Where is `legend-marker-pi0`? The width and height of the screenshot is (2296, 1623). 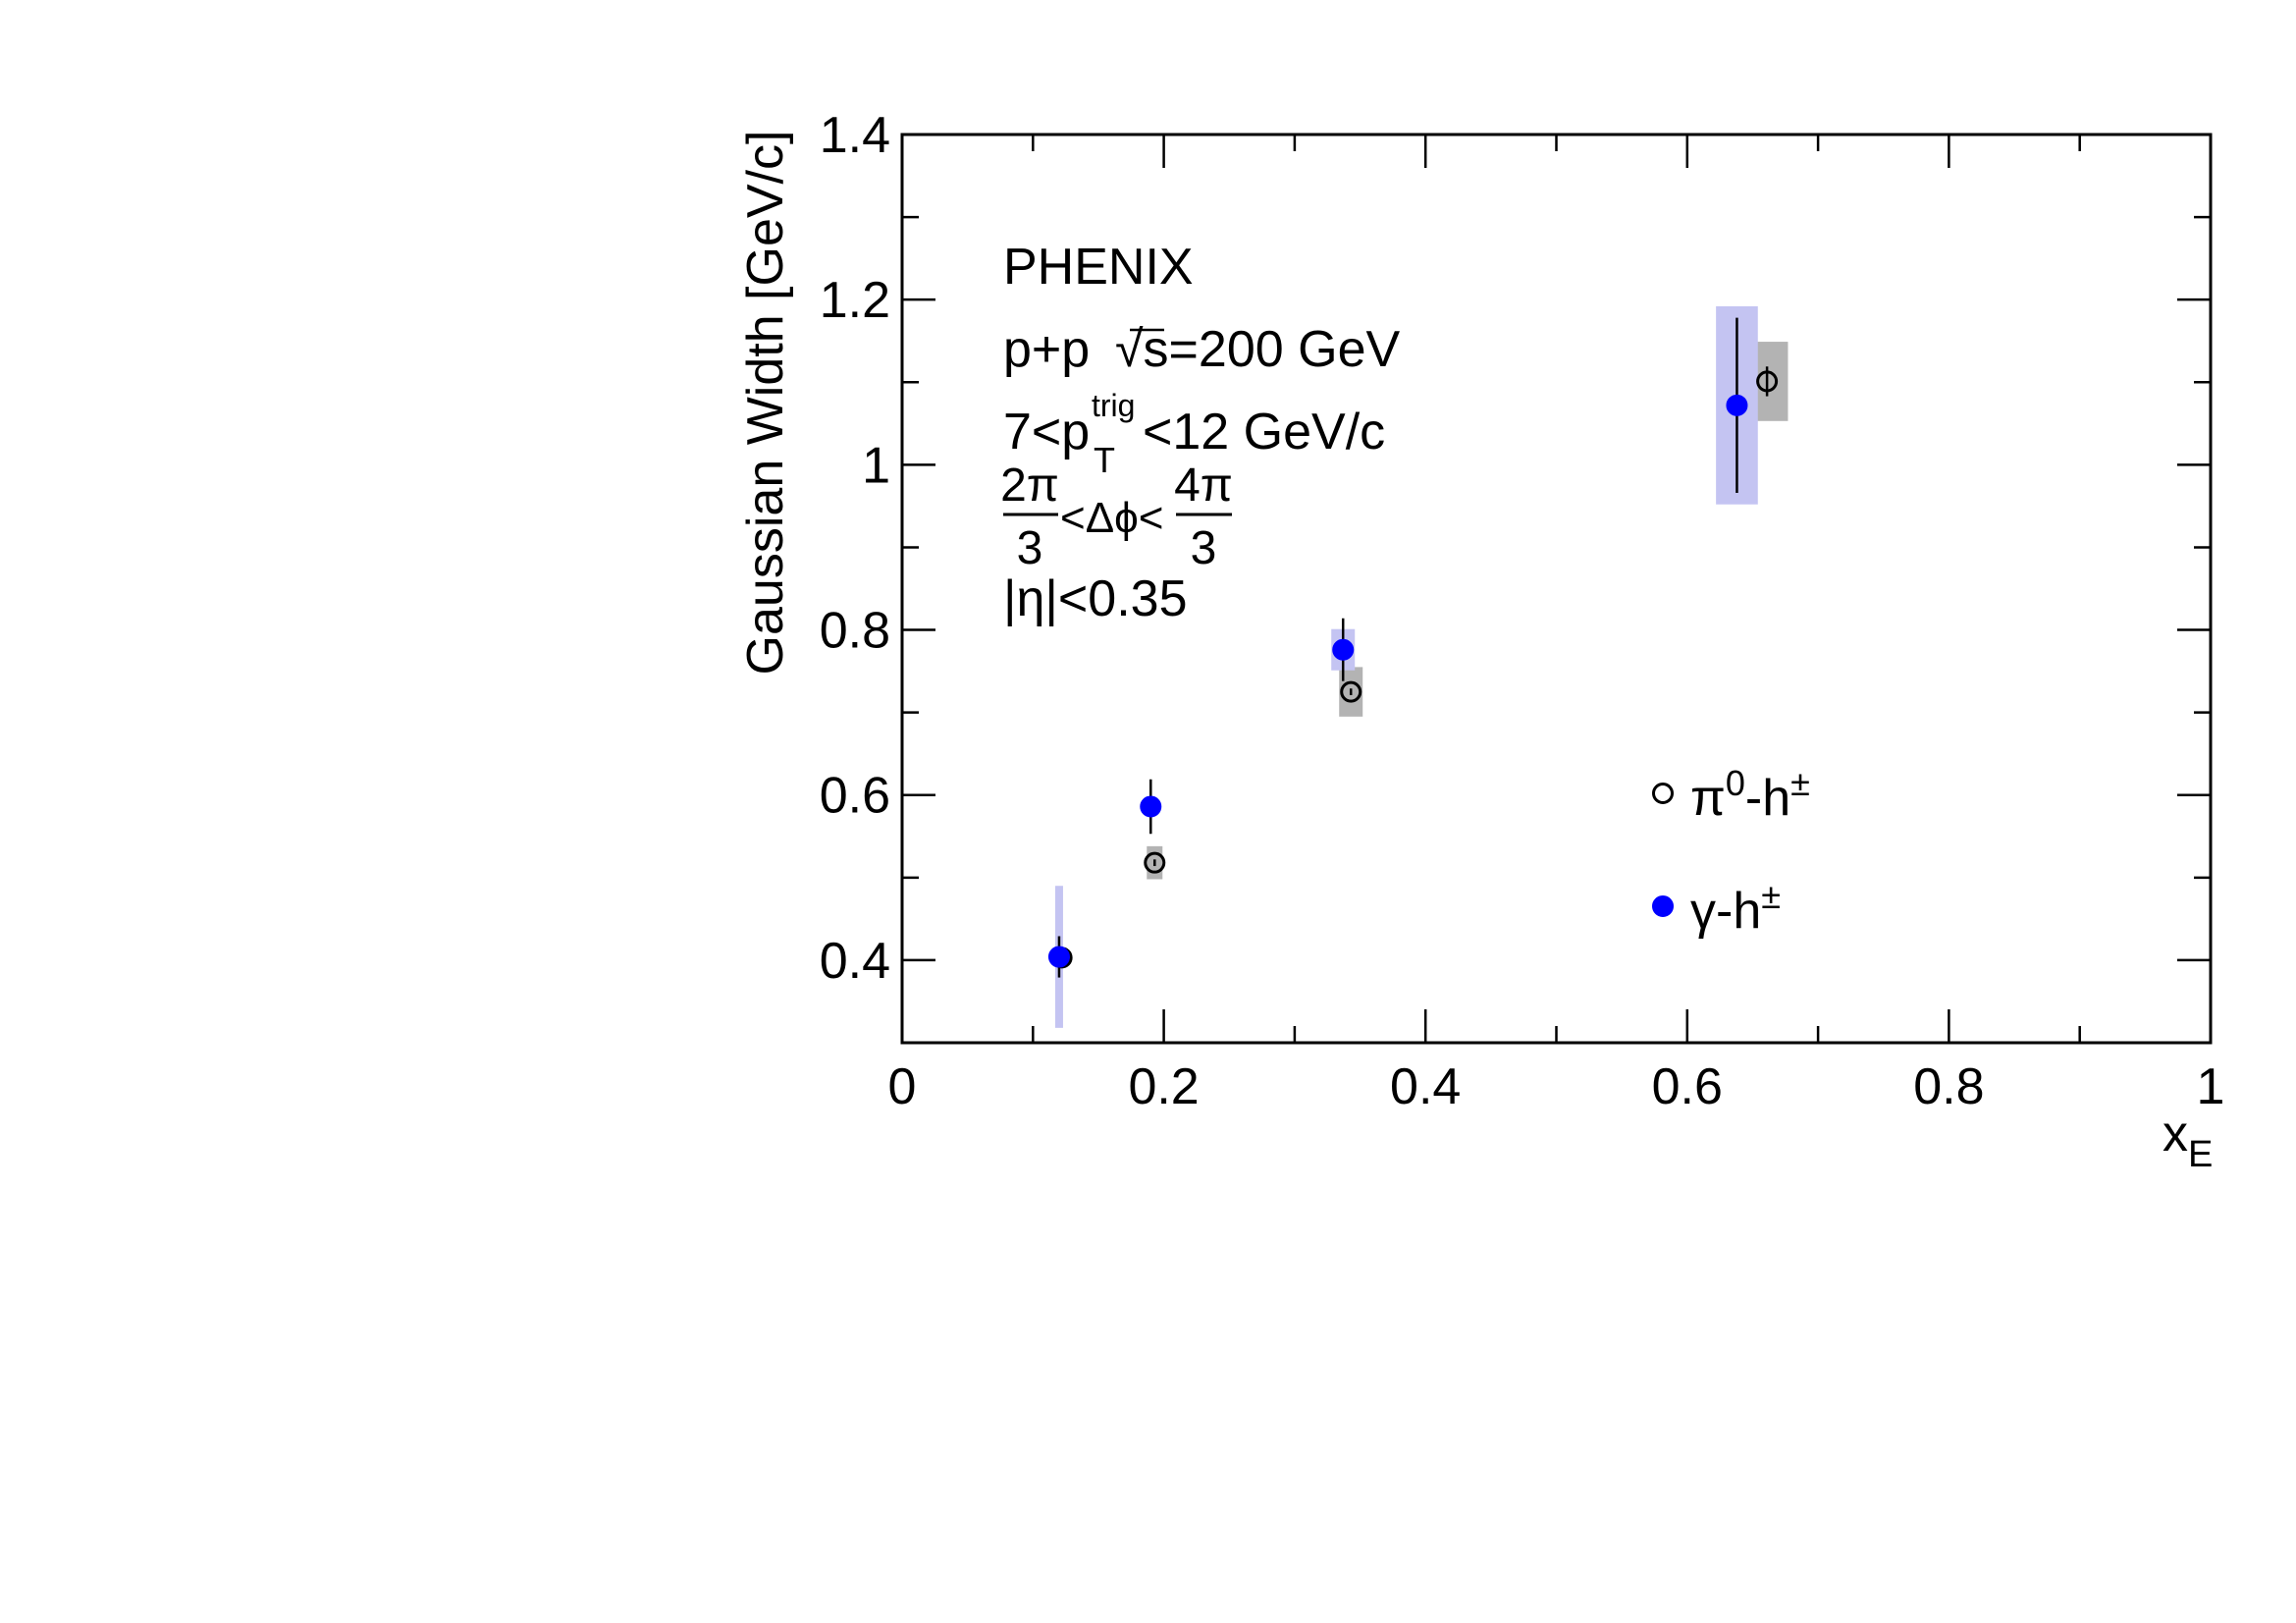 legend-marker-pi0 is located at coordinates (1663, 793).